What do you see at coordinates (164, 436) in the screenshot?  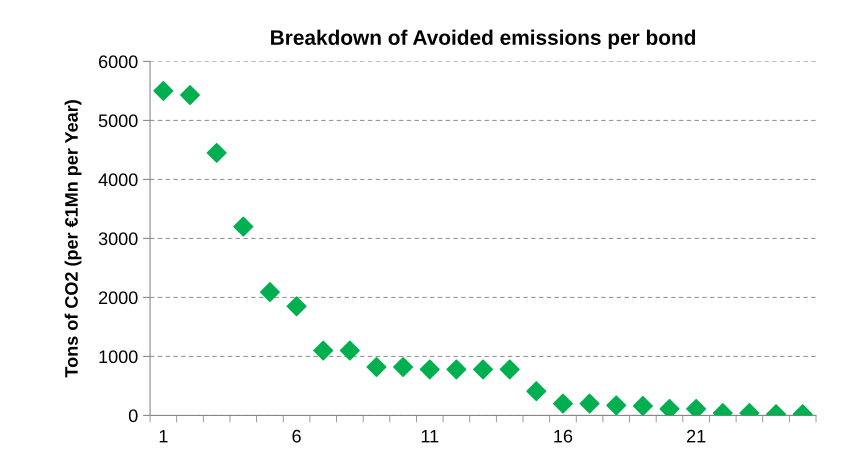 I see `x-tick-label: 1` at bounding box center [164, 436].